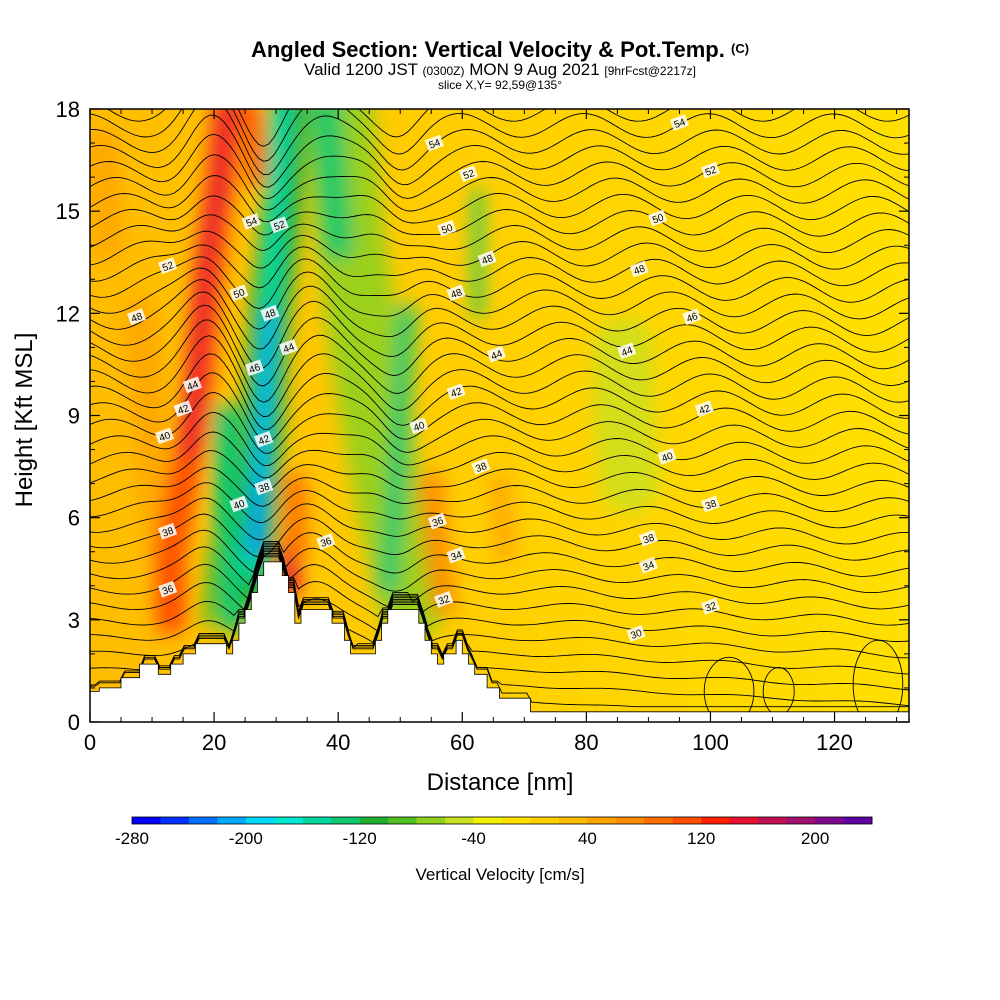 Image resolution: width=1000 pixels, height=1000 pixels. I want to click on theta-contour-closed, so click(729, 689).